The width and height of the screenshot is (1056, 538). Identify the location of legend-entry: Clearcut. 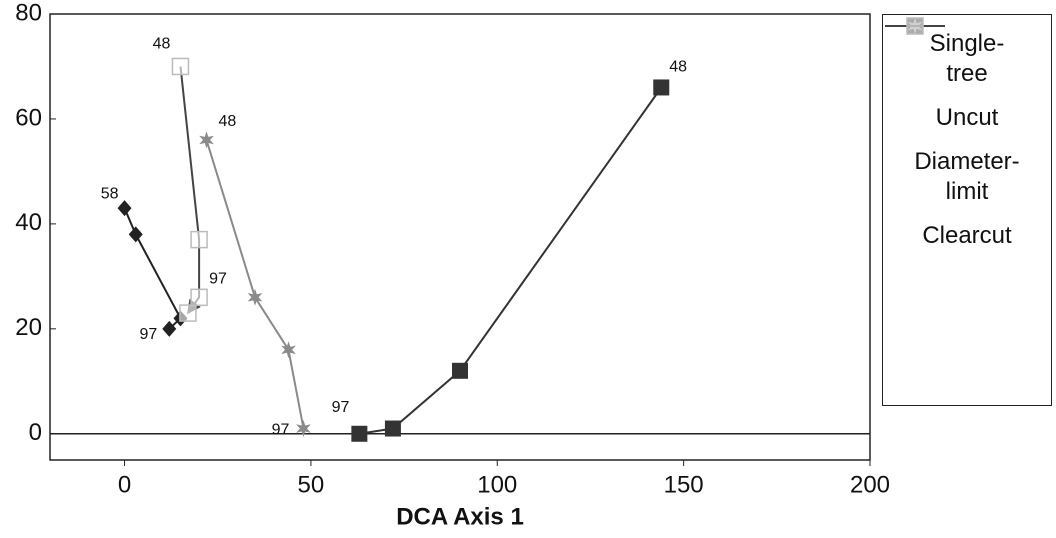
(967, 134).